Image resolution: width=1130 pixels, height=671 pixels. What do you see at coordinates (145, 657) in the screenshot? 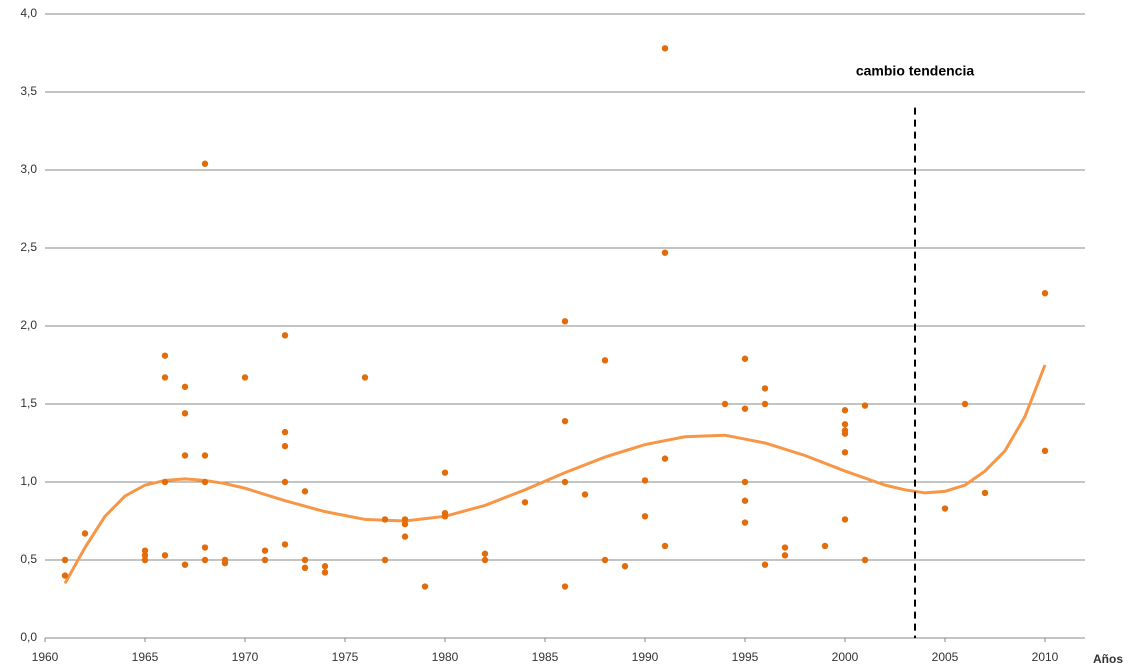
I see `x-tick-label: 1965` at bounding box center [145, 657].